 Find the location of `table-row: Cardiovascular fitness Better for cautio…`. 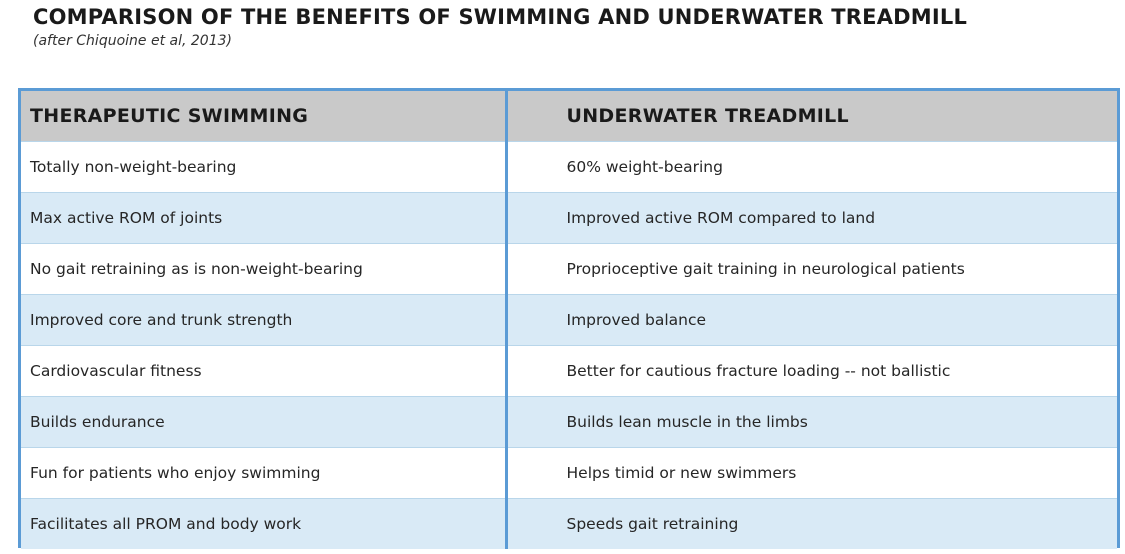

table-row: Cardiovascular fitness Better for cautio… is located at coordinates (569, 371).